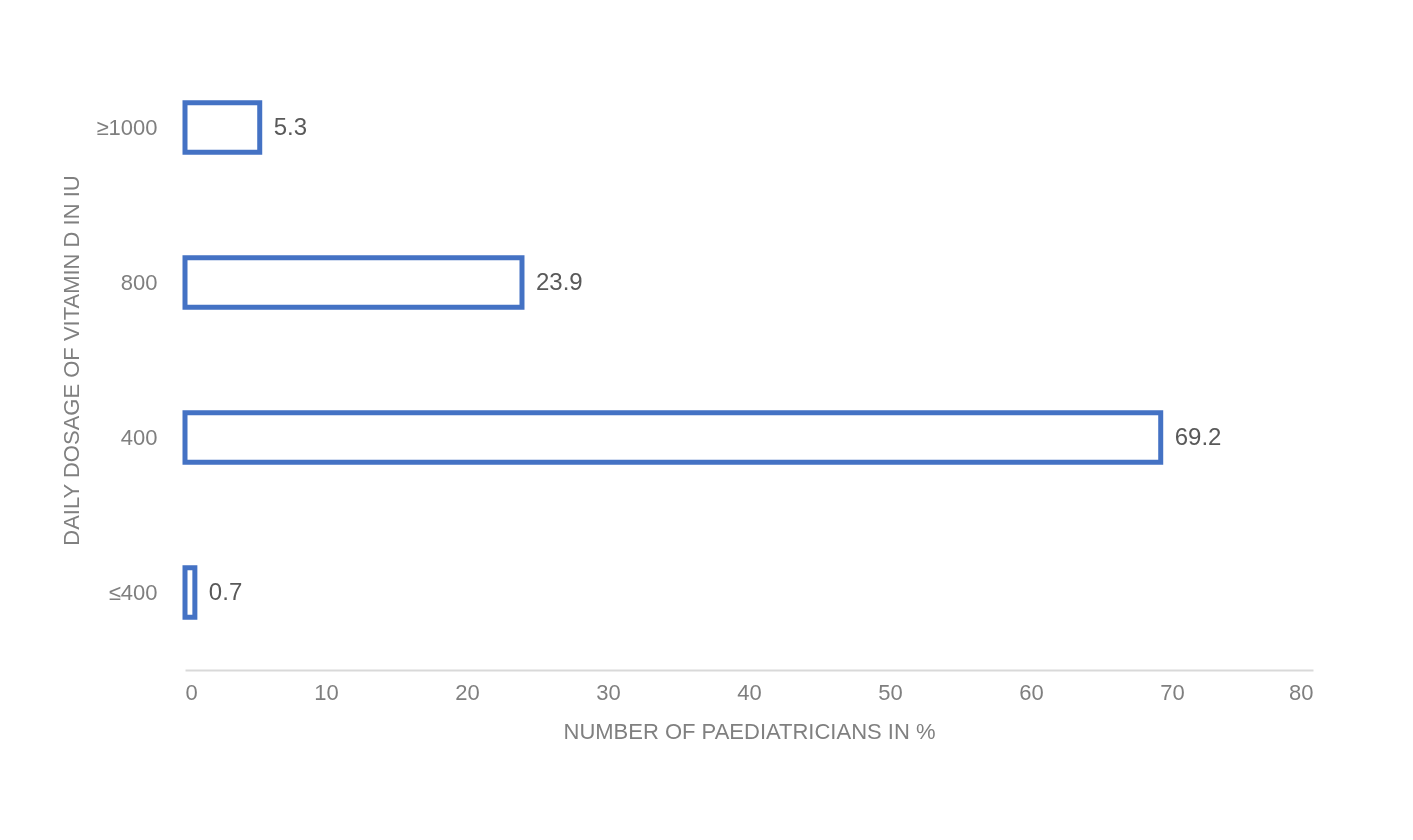 This screenshot has width=1413, height=840. Describe the element at coordinates (133, 592) in the screenshot. I see `y-tick-label: ≤400` at that location.